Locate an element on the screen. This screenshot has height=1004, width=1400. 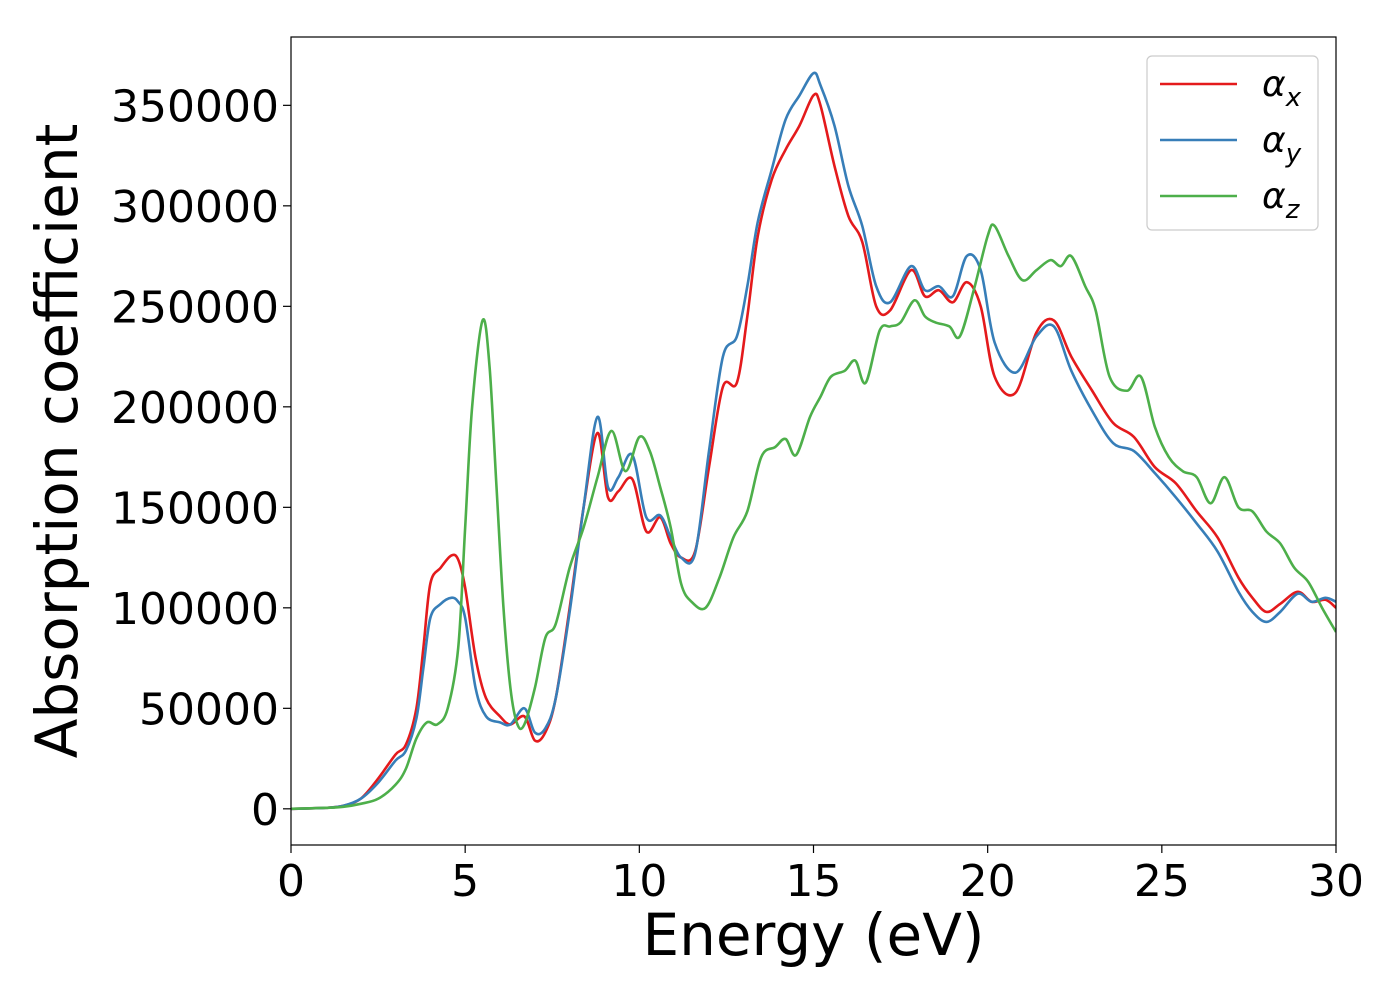
legend-label-x: αx is located at coordinates (1282, 88).